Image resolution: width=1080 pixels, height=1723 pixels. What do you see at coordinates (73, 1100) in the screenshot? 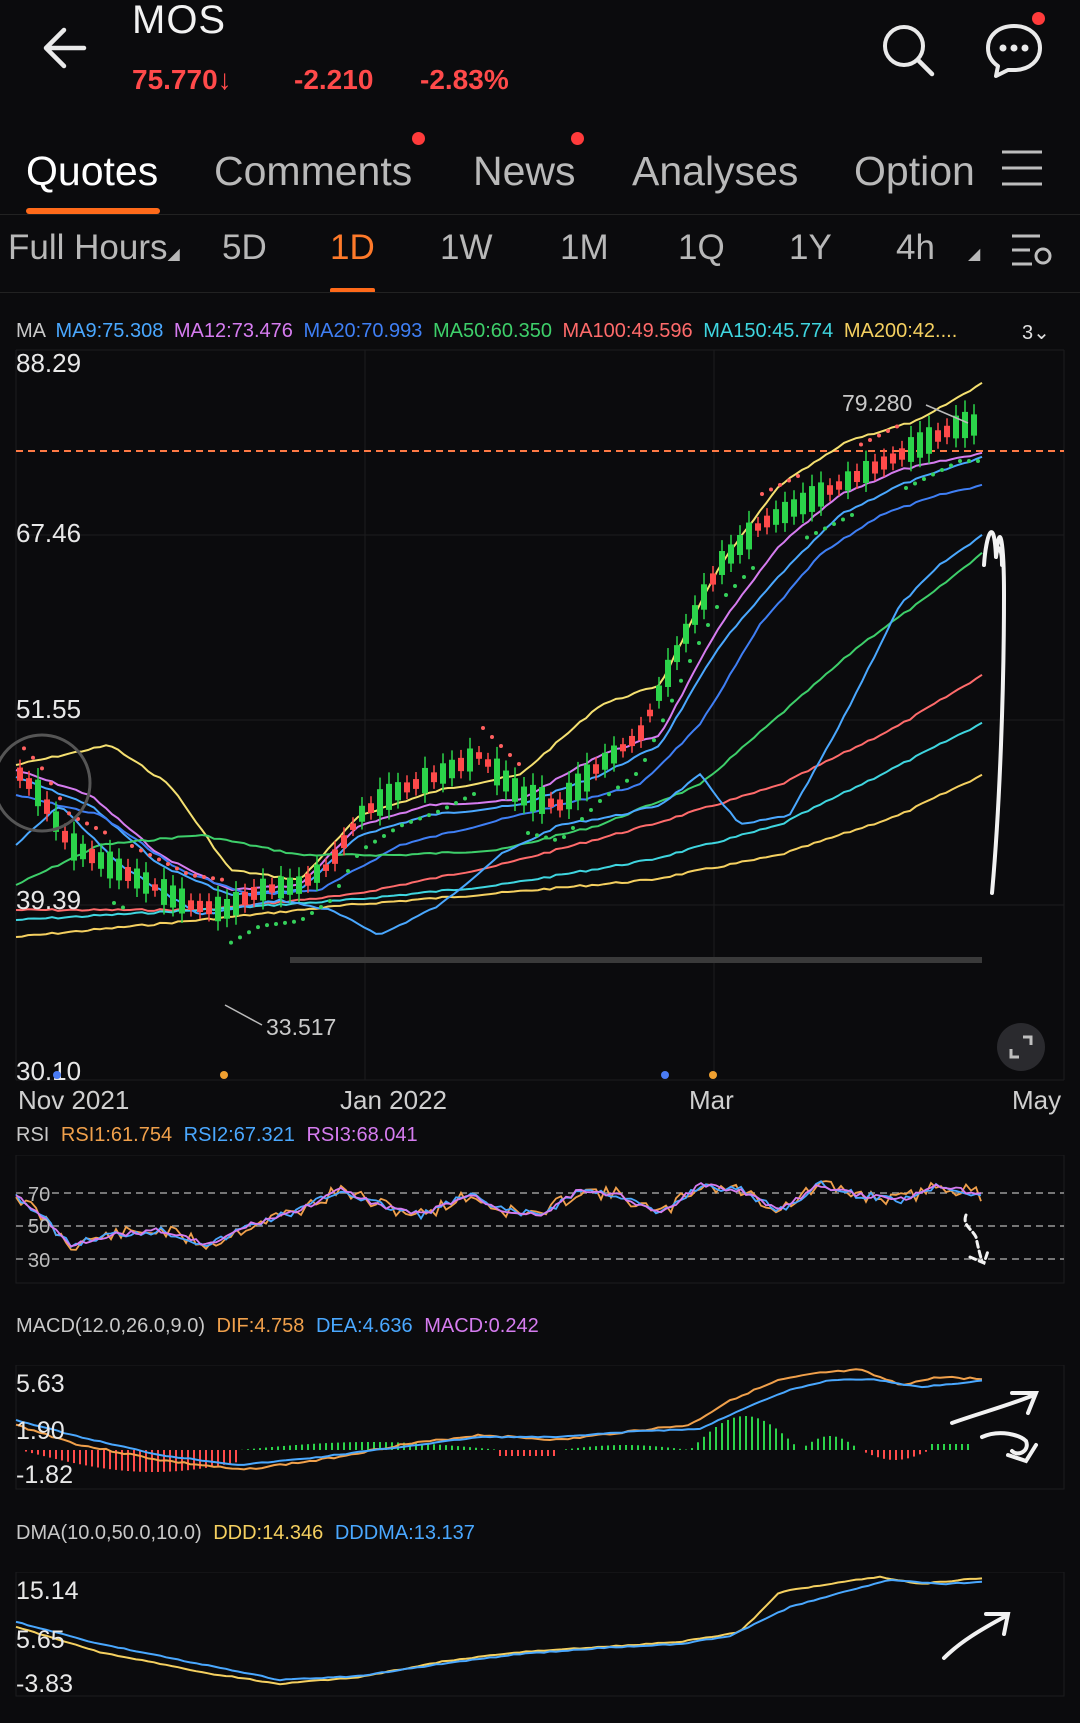
I see `x-tick-nov: Nov 2021` at bounding box center [73, 1100].